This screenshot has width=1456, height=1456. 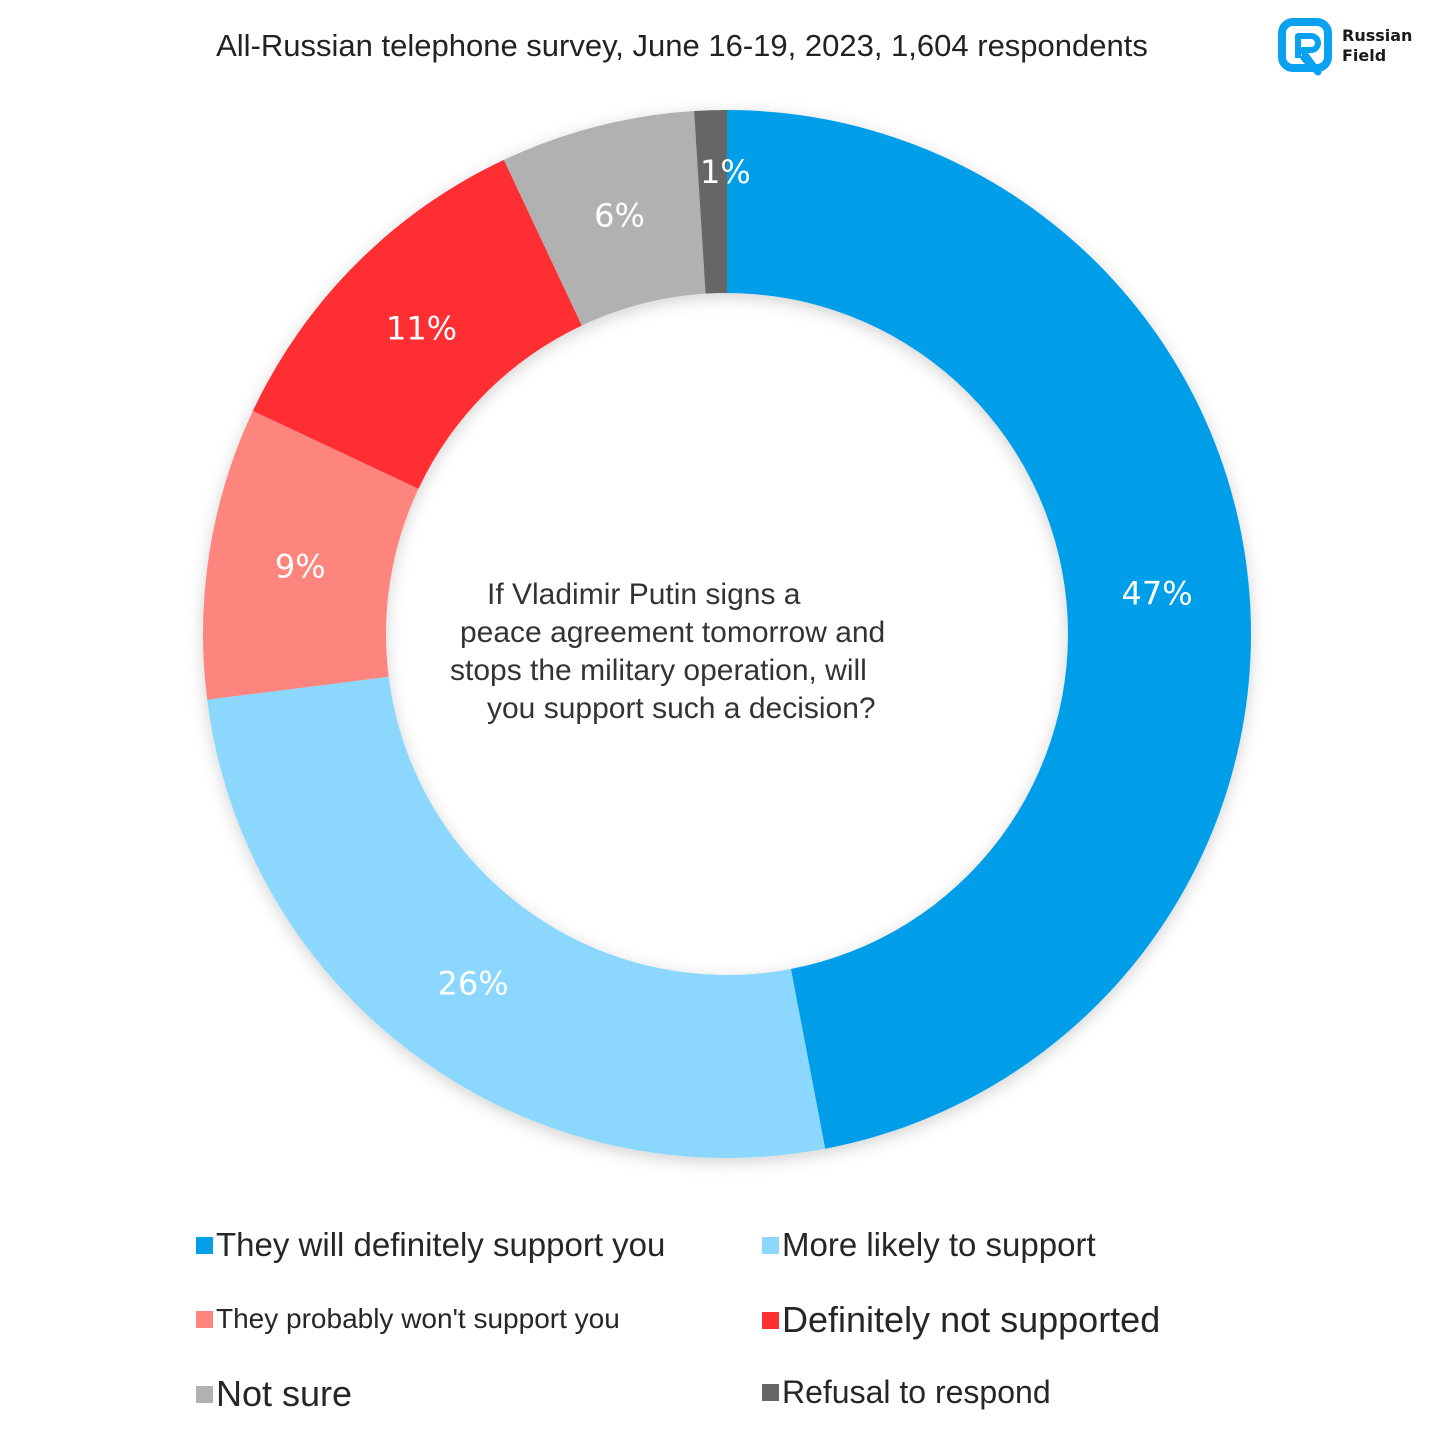 I want to click on legend-label: They will definitely support you, so click(x=441, y=1244).